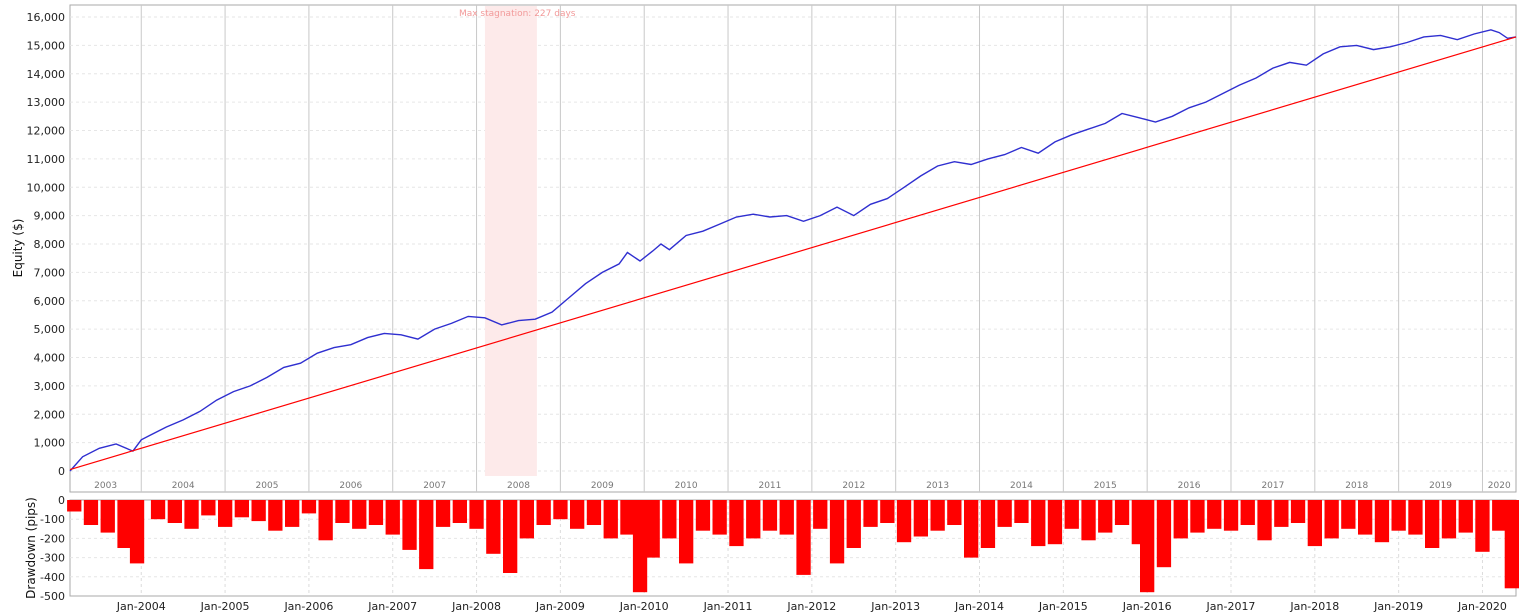 The width and height of the screenshot is (1522, 615). What do you see at coordinates (1105, 486) in the screenshot?
I see `year-label: 2015` at bounding box center [1105, 486].